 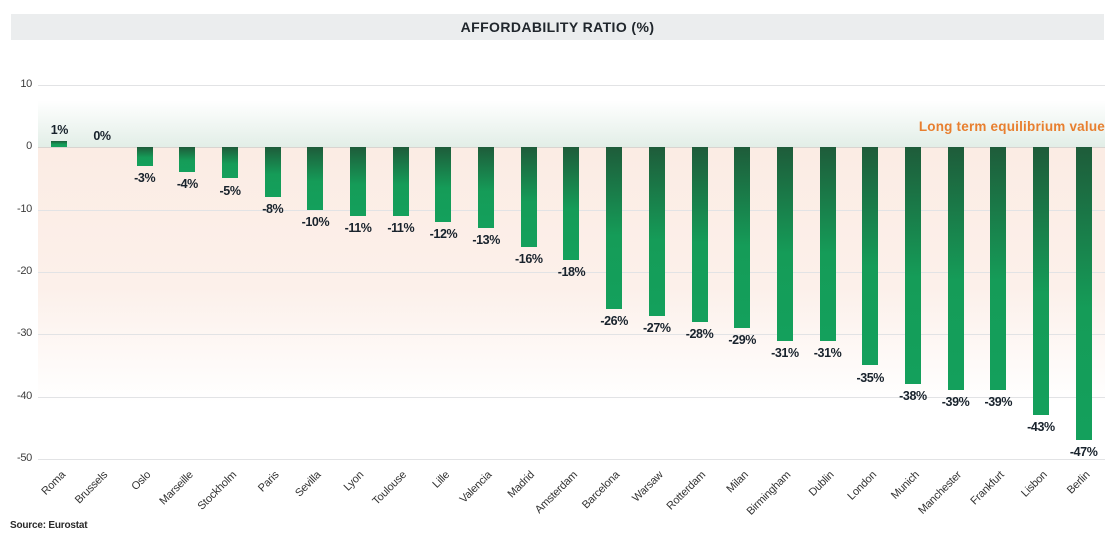 What do you see at coordinates (49, 525) in the screenshot?
I see `source-note: Source: Eurostat` at bounding box center [49, 525].